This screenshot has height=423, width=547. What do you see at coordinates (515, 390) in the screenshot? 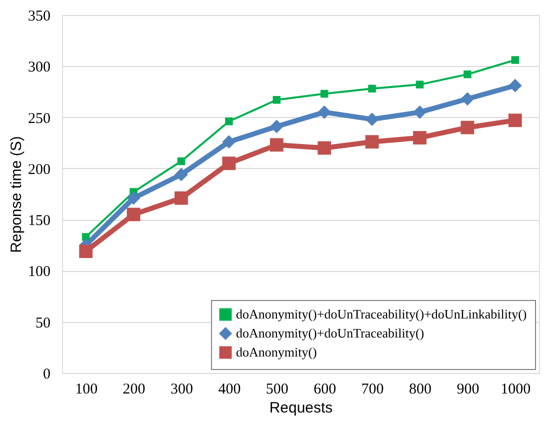
I see `x-tick-label: 1000` at bounding box center [515, 390].